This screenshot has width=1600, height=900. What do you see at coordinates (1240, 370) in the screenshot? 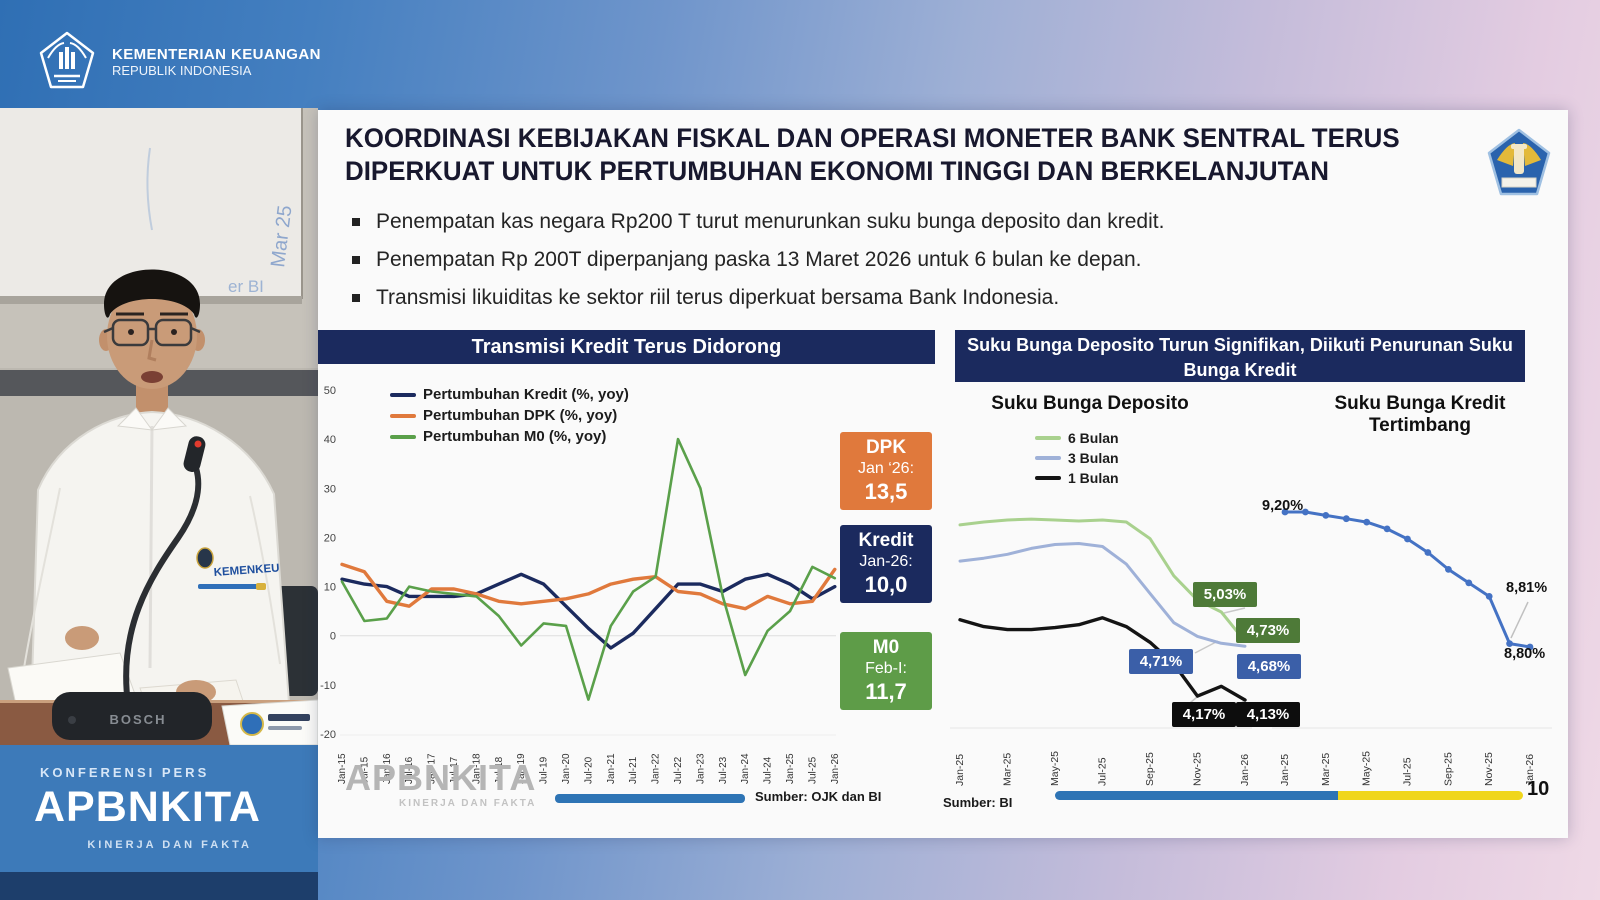
I see `right-header-line2: Bunga Kredit` at bounding box center [1240, 370].